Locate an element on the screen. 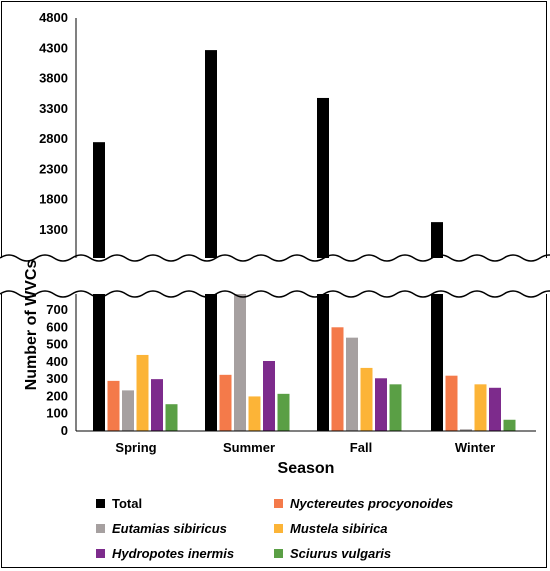 The image size is (550, 571). legend-item: Nyctereutes procyonoides is located at coordinates (363, 503).